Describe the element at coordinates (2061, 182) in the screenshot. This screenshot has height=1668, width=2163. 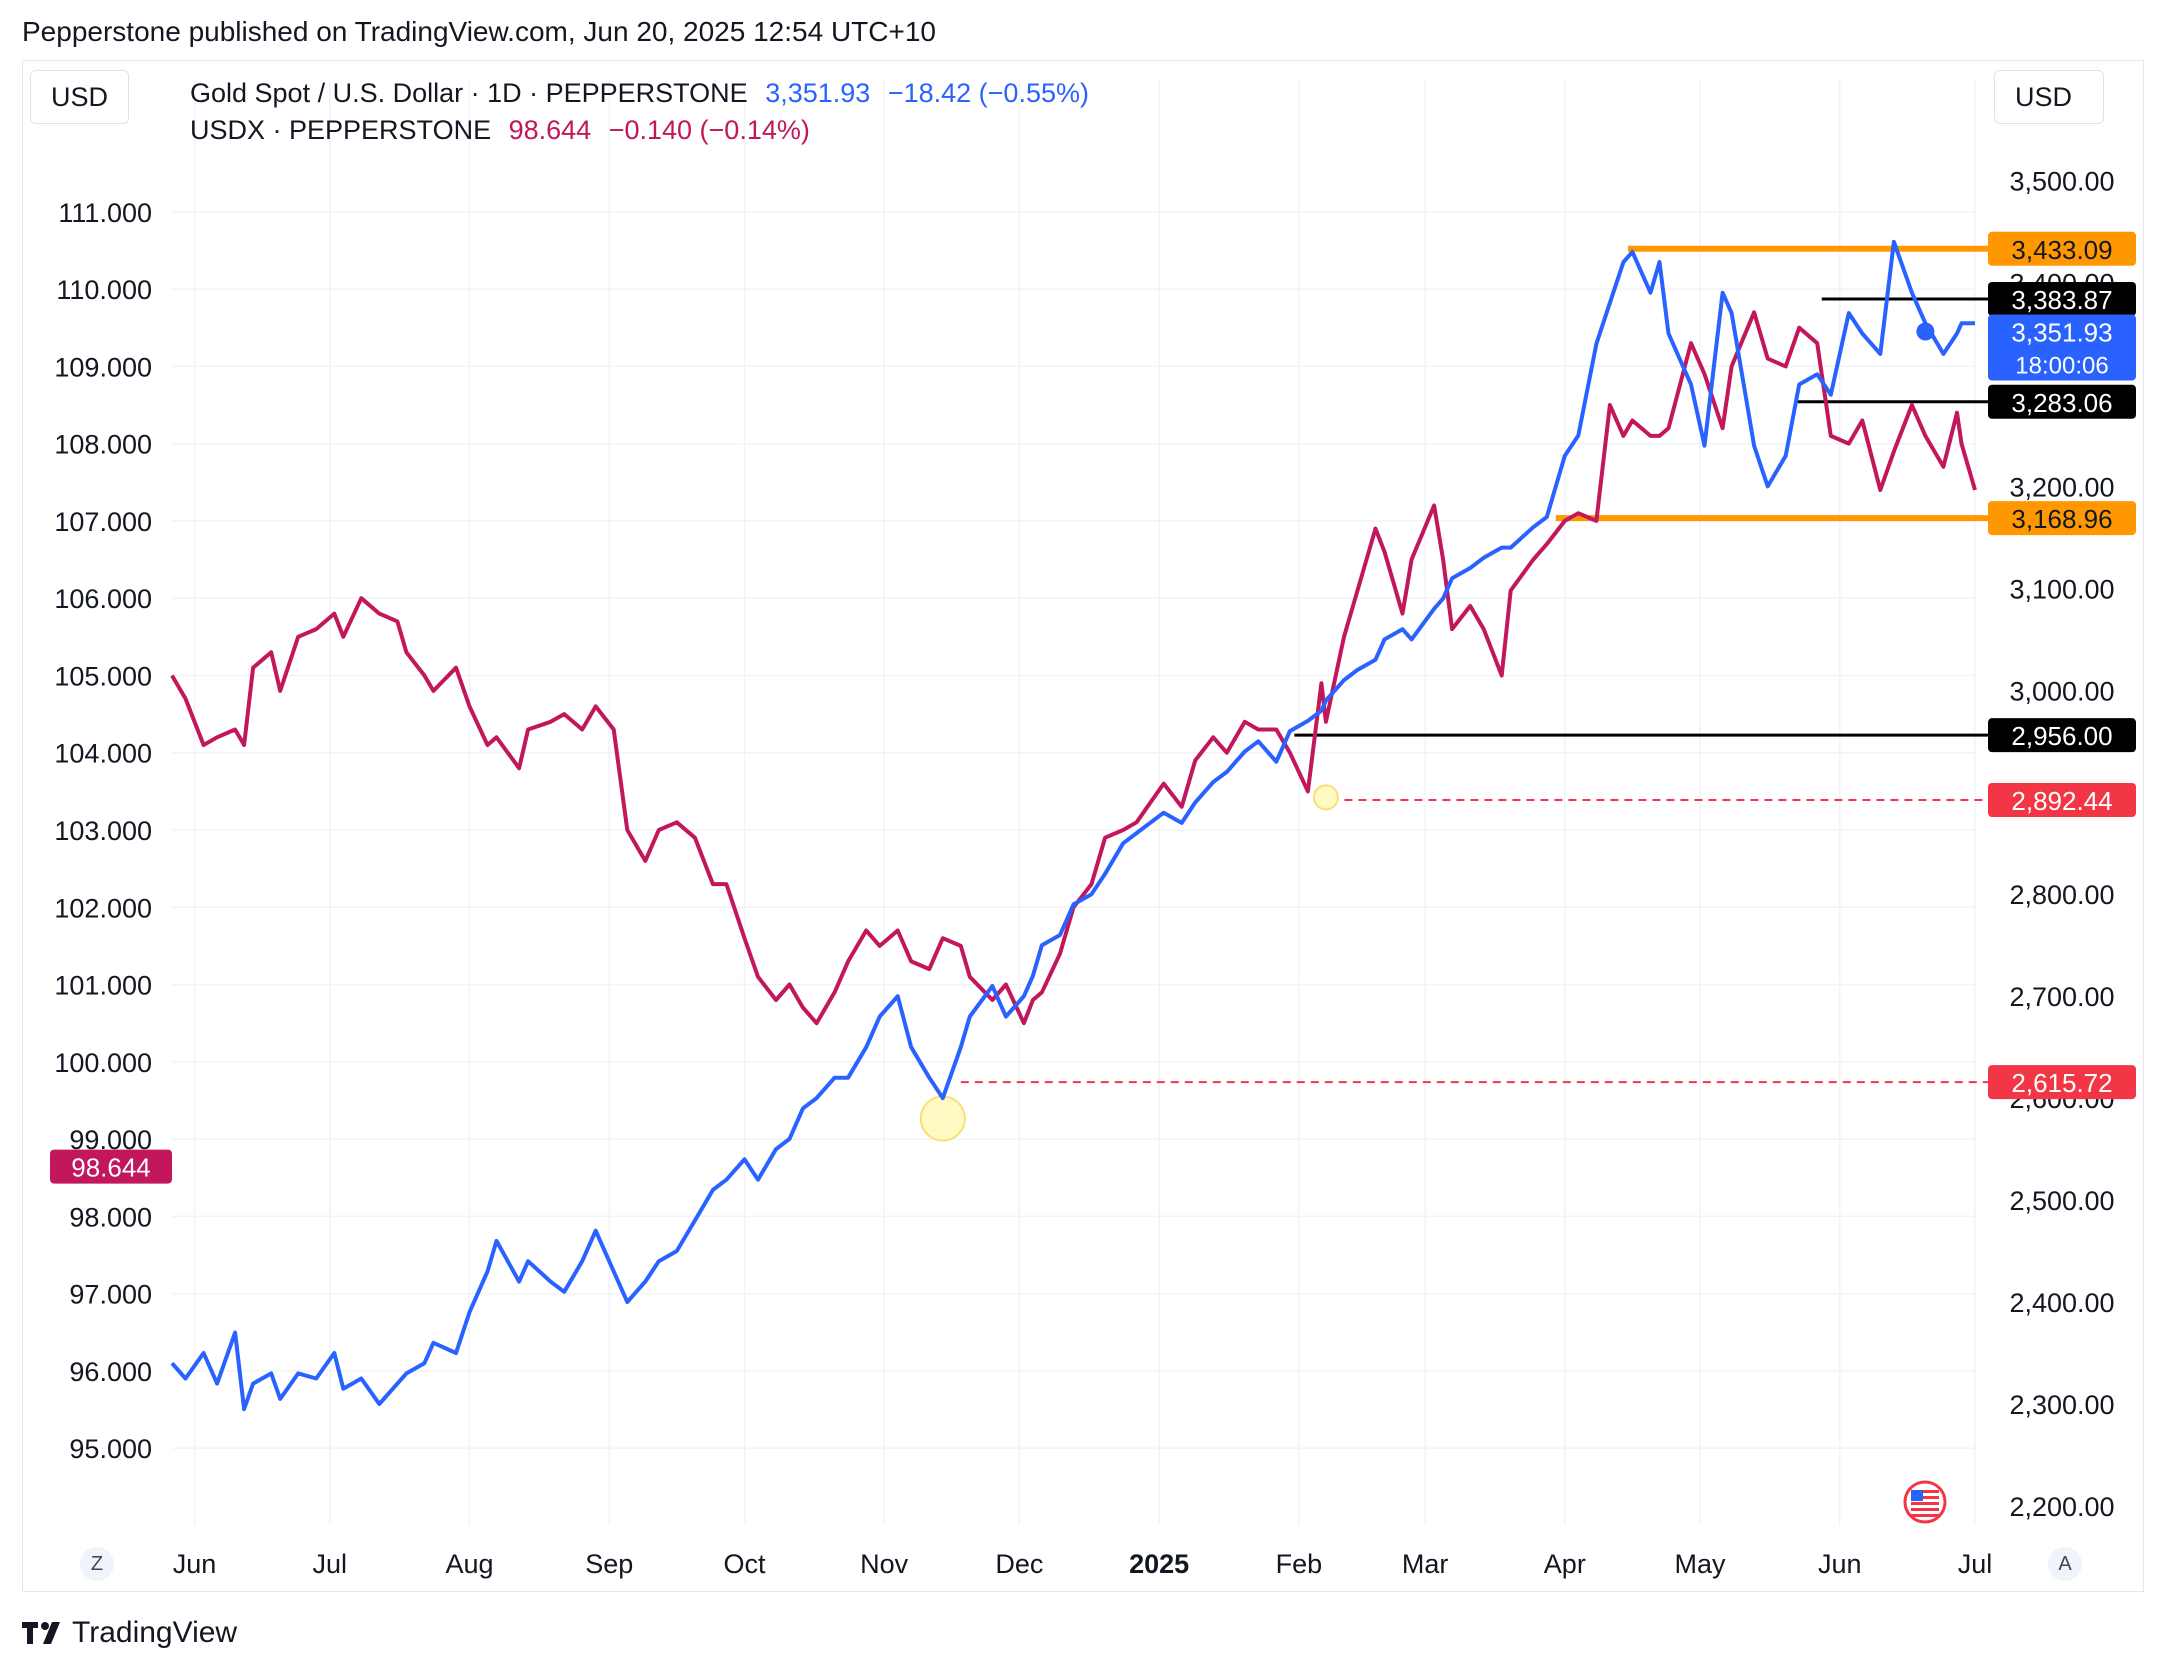
I see `right-axis-tick-label: 3,500.00` at that location.